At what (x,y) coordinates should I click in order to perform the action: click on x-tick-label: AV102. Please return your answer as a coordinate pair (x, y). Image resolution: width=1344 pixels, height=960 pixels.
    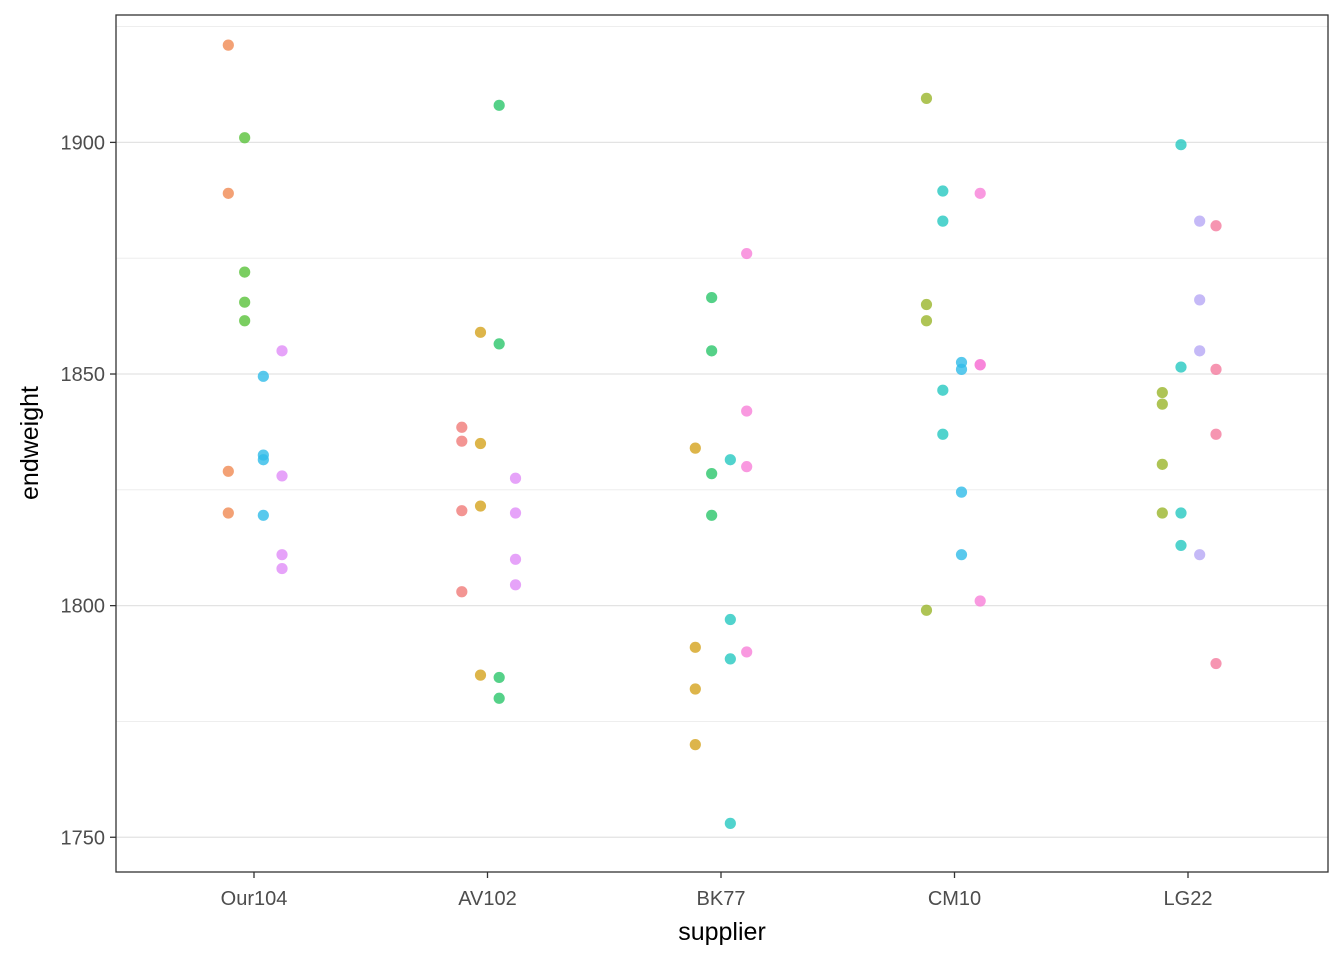
    Looking at the image, I should click on (487, 899).